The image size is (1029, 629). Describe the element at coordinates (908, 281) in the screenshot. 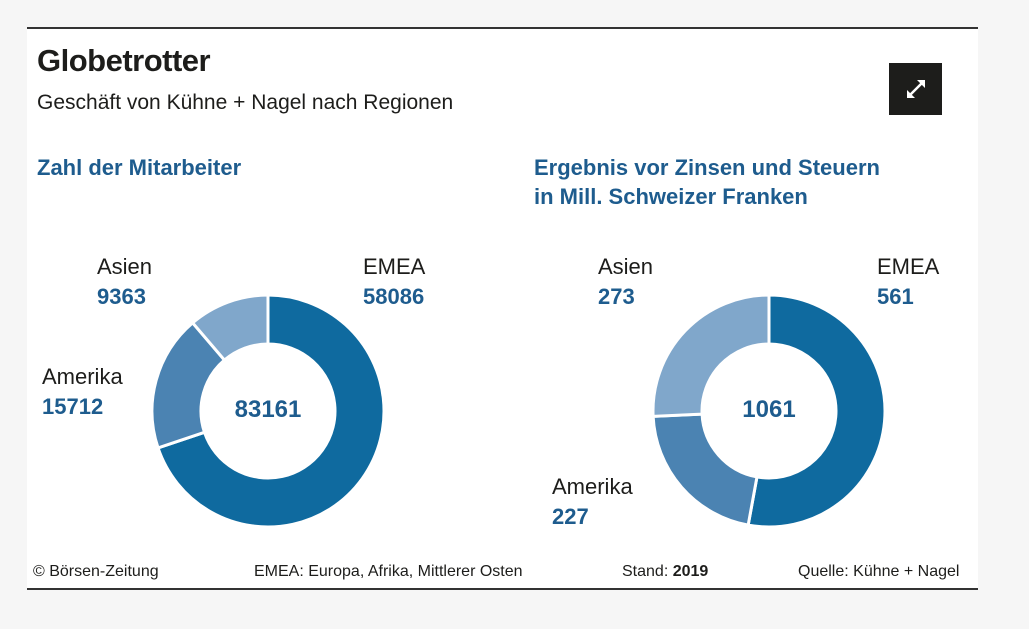

I see `chart2-label-emea: EMEA 561` at that location.